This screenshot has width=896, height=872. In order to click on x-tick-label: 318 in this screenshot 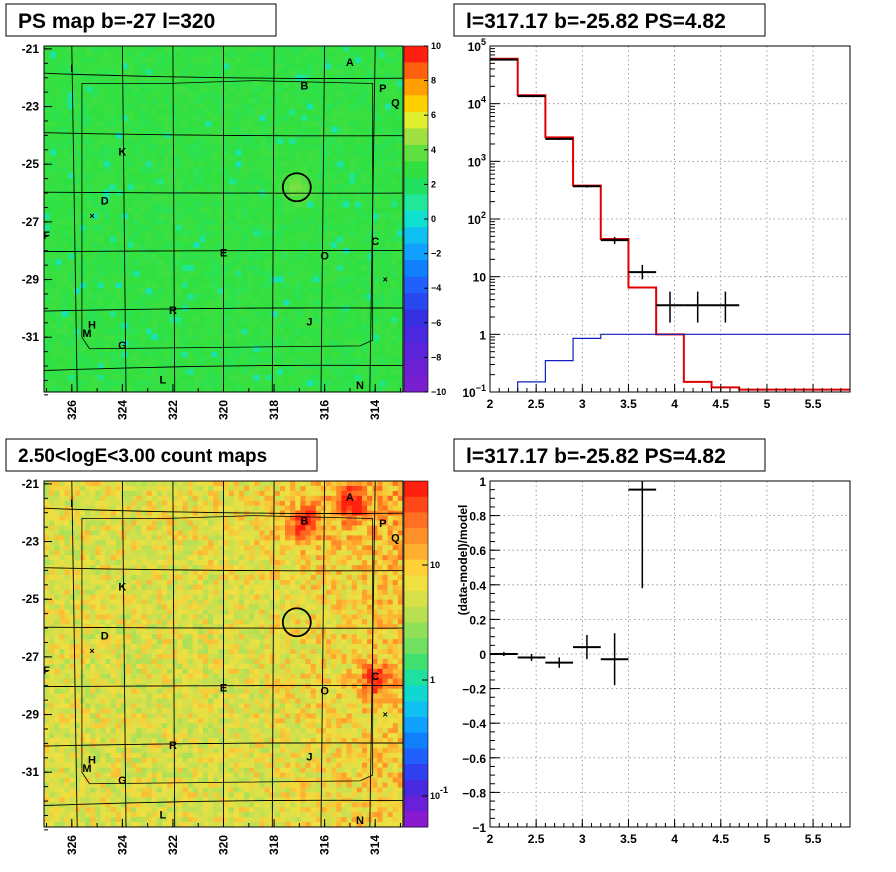, I will do `click(274, 845)`.